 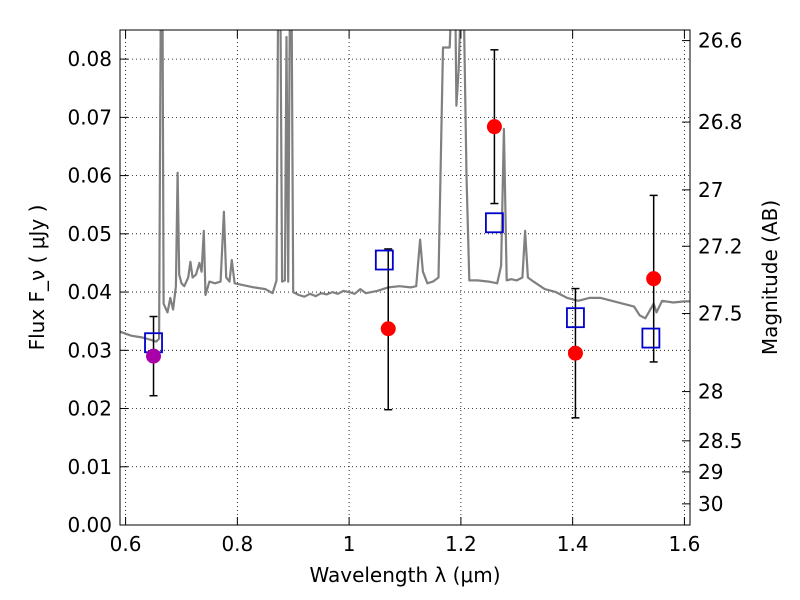 I want to click on x-tick-label: 0.6, so click(x=126, y=544).